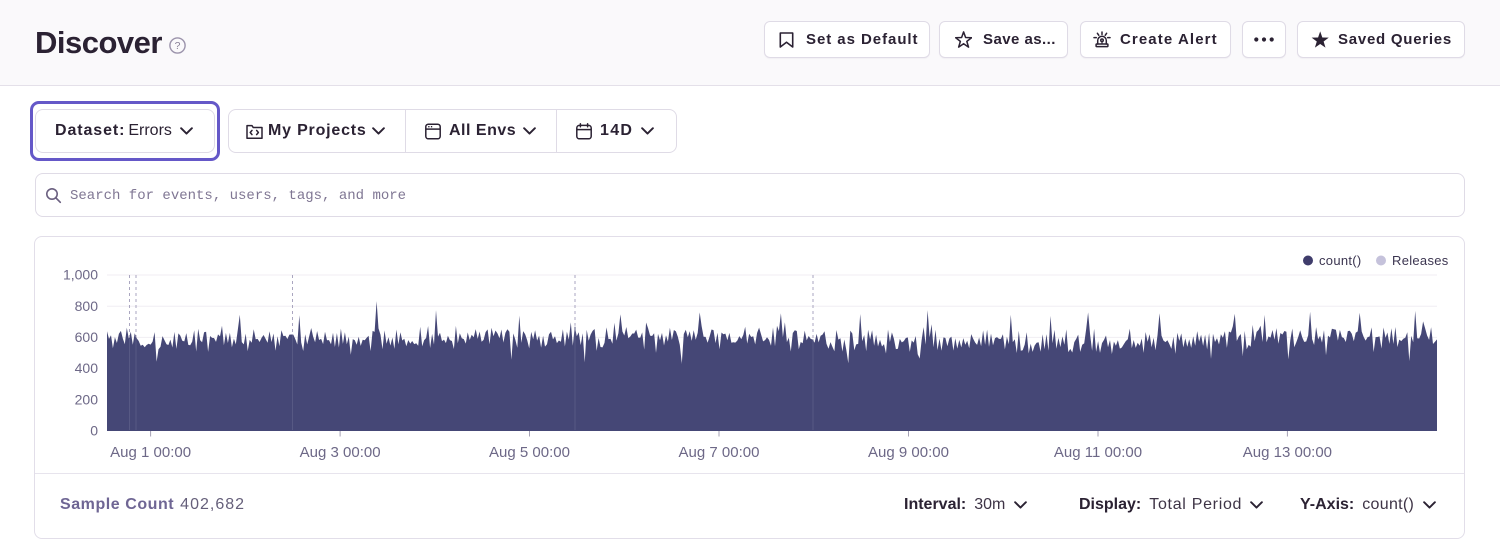 The width and height of the screenshot is (1500, 555). Describe the element at coordinates (87, 368) in the screenshot. I see `svg-text: 400` at that location.